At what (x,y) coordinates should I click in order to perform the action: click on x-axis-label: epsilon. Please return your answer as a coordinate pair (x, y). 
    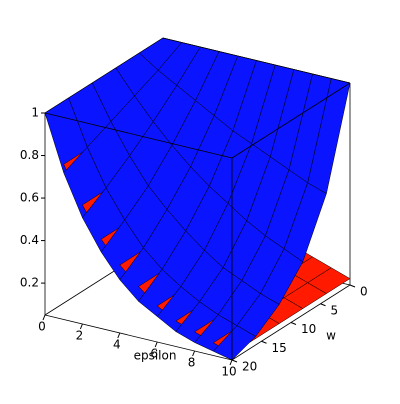
    Looking at the image, I should click on (155, 356).